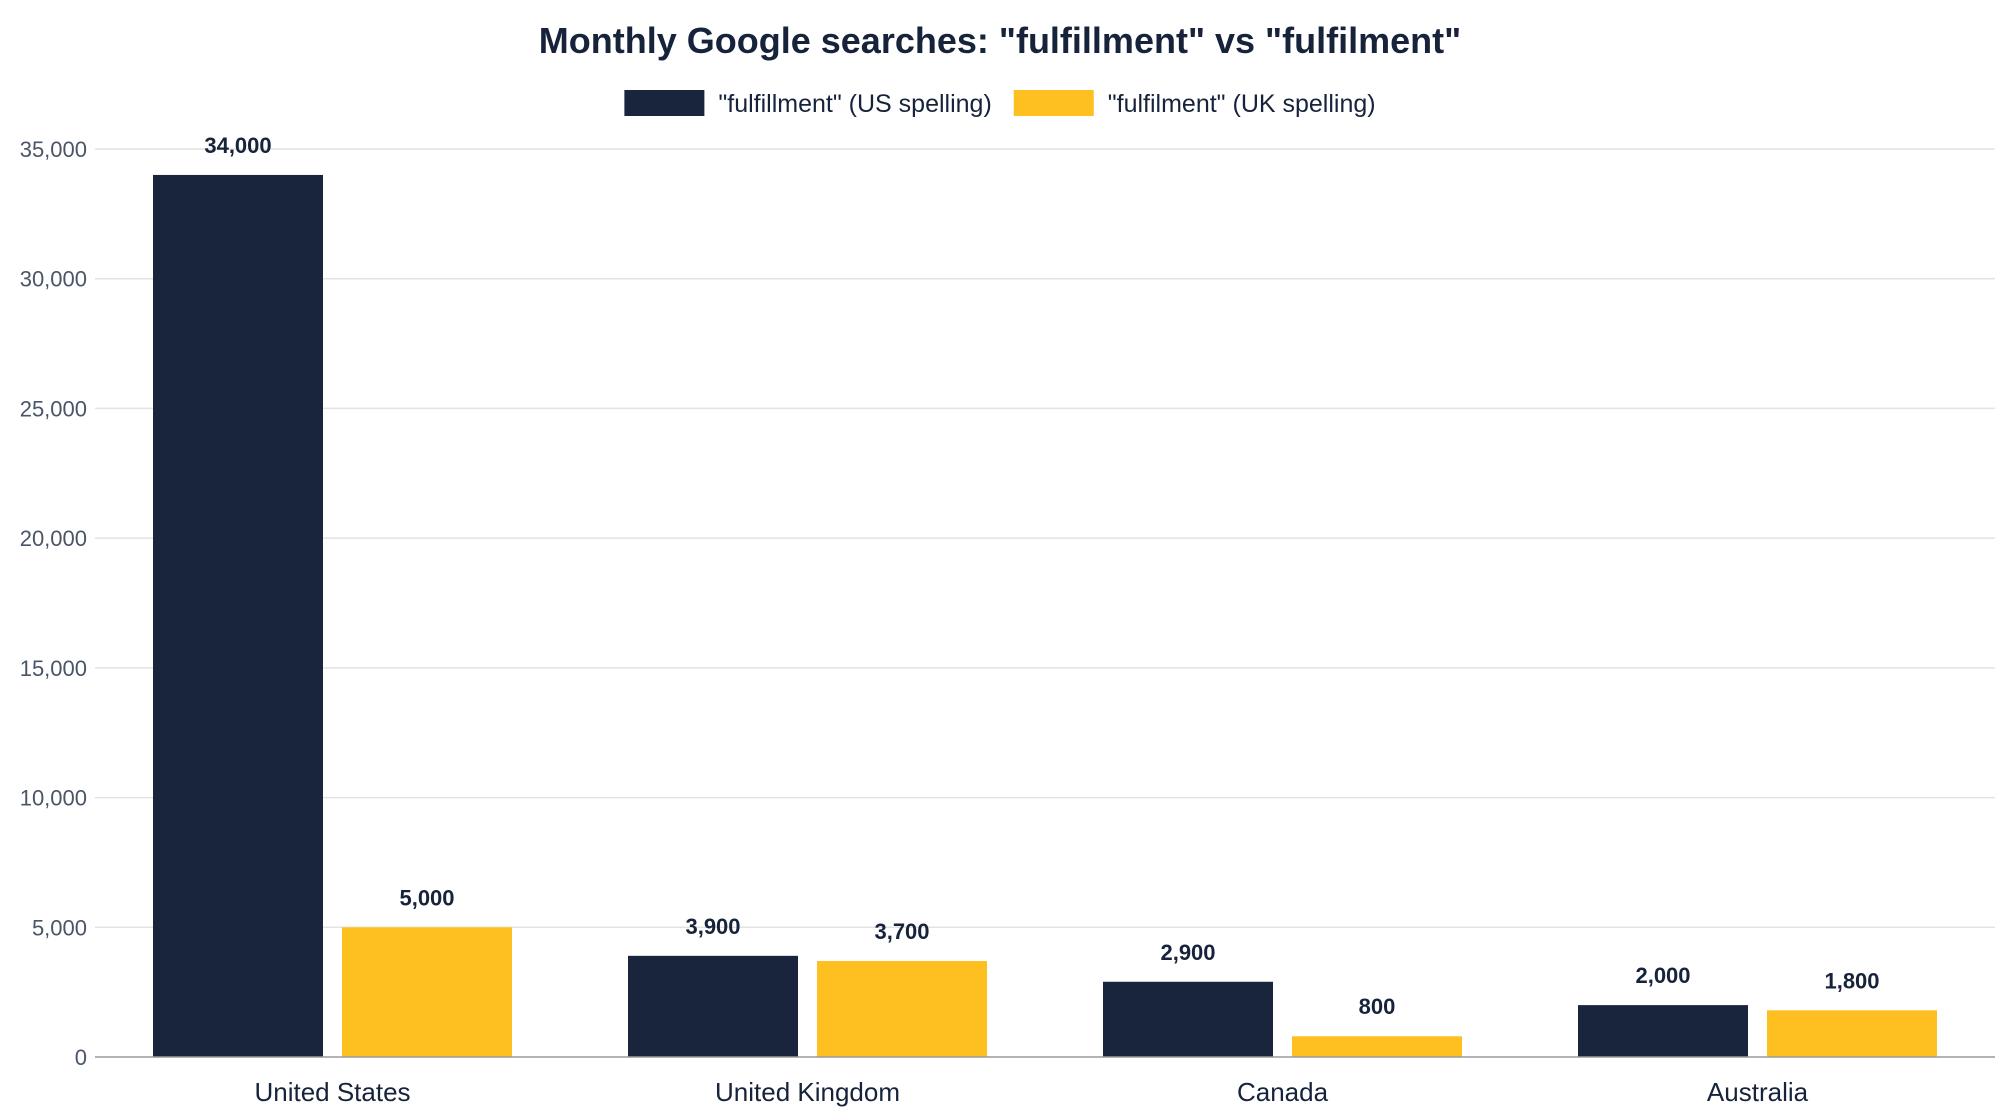 The height and width of the screenshot is (1120, 2000). Describe the element at coordinates (237, 145) in the screenshot. I see `bar-value-label: 34,000` at that location.